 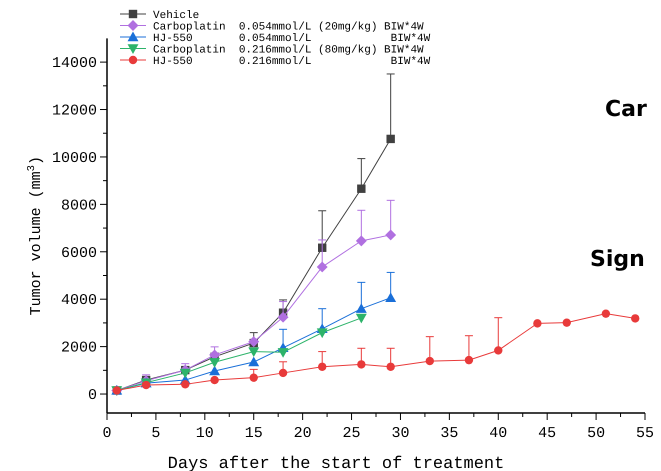 What do you see at coordinates (303, 433) in the screenshot?
I see `x-tick-label: 20` at bounding box center [303, 433].